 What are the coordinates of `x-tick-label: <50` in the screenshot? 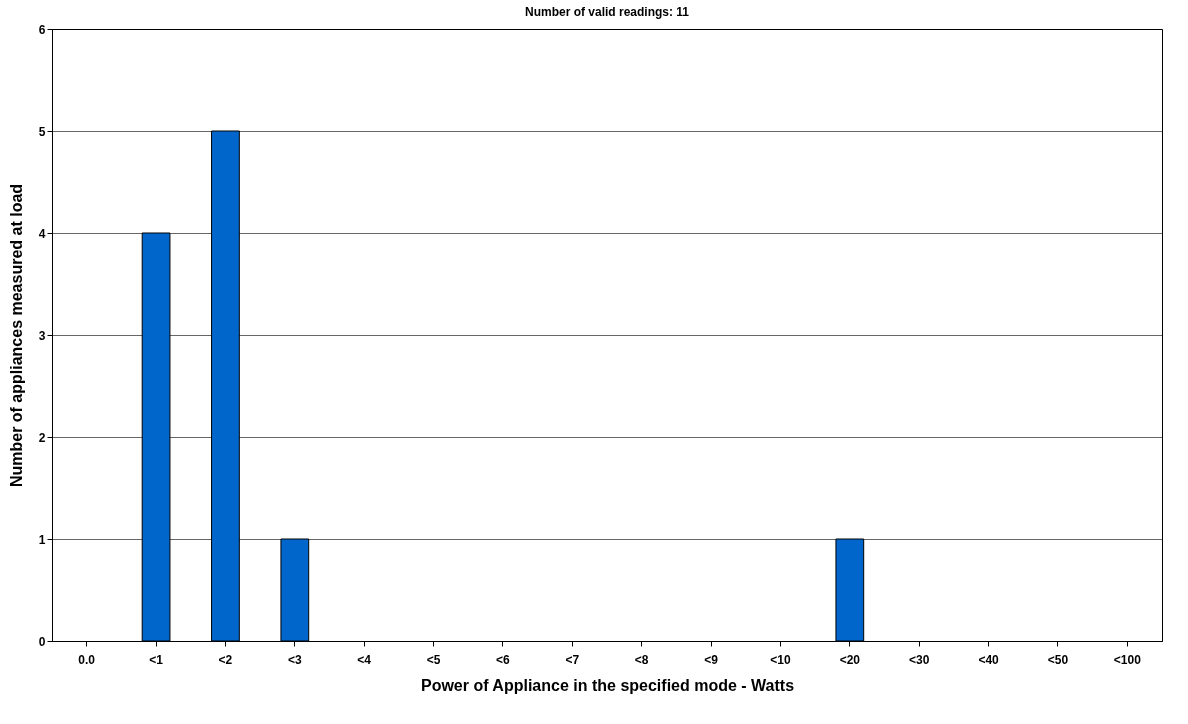 It's located at (1058, 659).